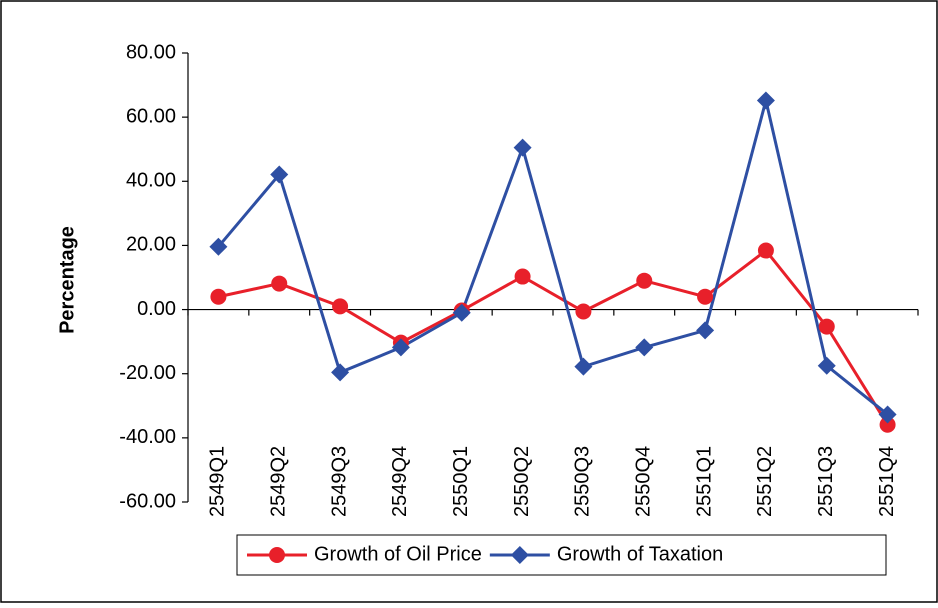 The width and height of the screenshot is (938, 608). What do you see at coordinates (400, 481) in the screenshot?
I see `x-tick-label: 2549Q4` at bounding box center [400, 481].